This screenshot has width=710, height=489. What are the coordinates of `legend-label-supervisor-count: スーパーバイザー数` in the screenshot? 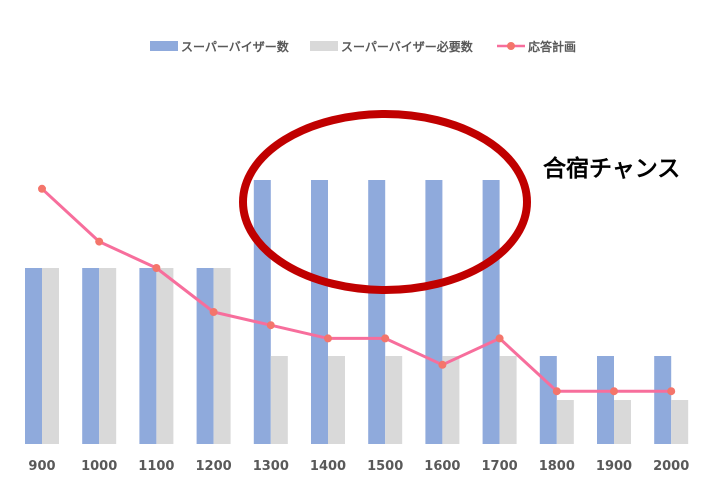 It's located at (235, 46).